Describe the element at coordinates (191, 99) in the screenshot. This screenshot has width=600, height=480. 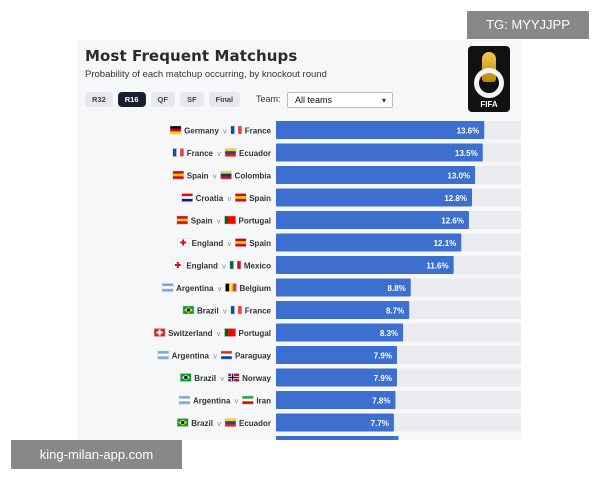
I see `tab-sf: SF` at that location.